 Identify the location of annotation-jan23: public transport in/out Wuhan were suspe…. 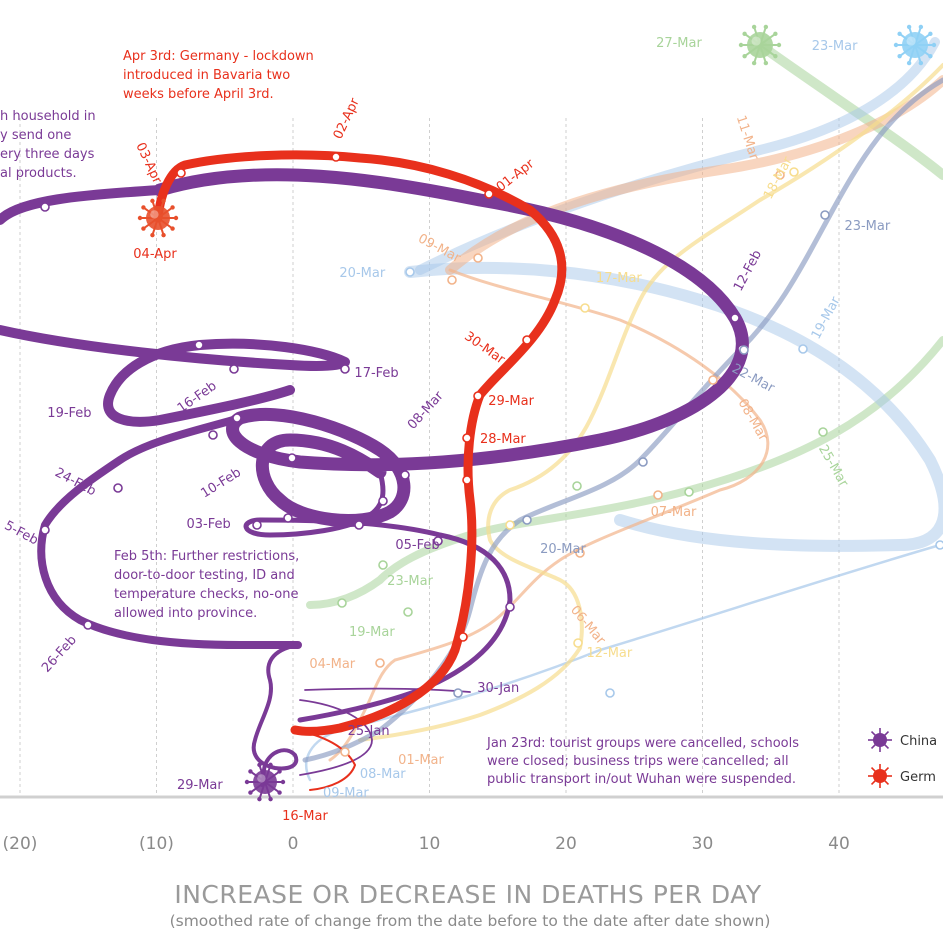
(641, 779).